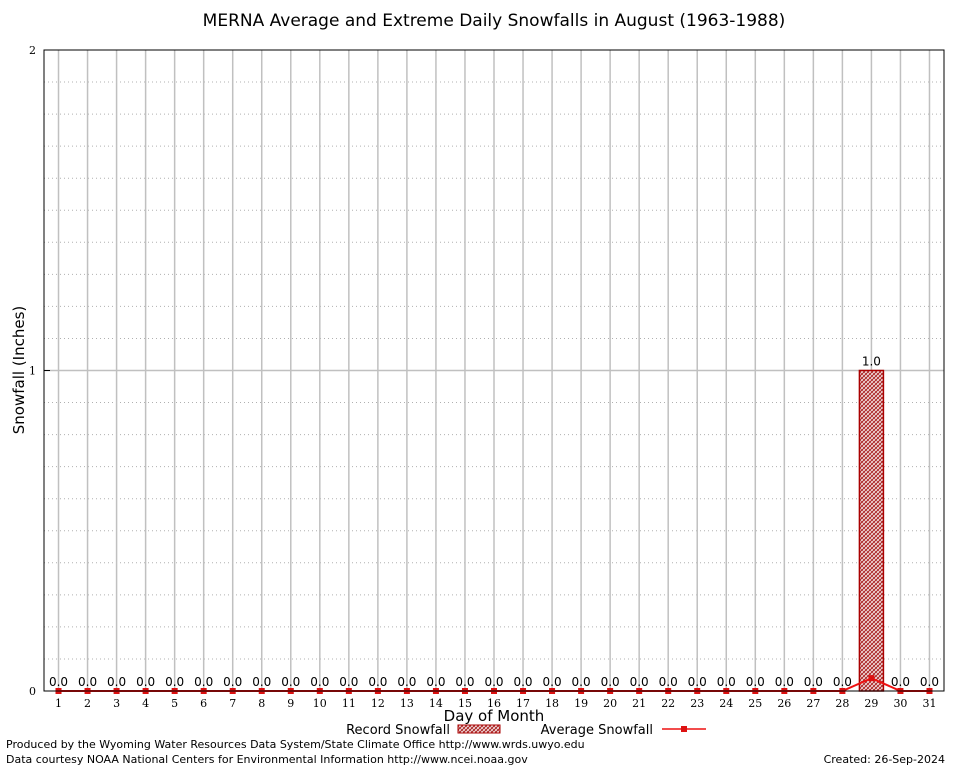 The image size is (954, 768). Describe the element at coordinates (597, 730) in the screenshot. I see `legend-average-label: Average Snowfall` at that location.